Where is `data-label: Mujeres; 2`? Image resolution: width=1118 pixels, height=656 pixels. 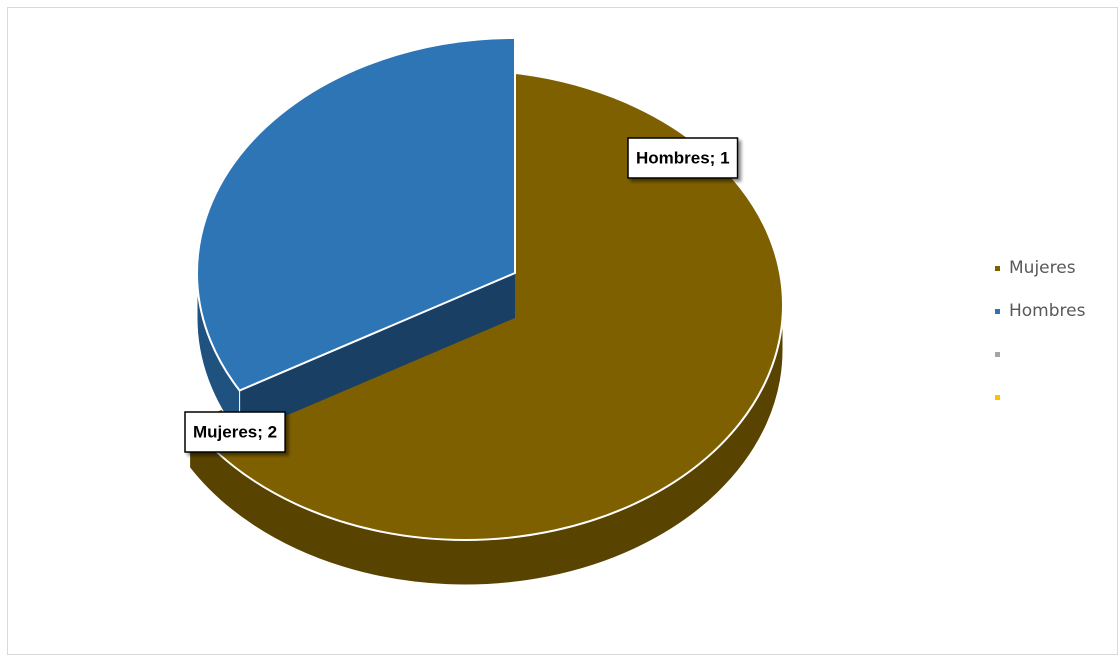 data-label: Mujeres; 2 is located at coordinates (235, 431).